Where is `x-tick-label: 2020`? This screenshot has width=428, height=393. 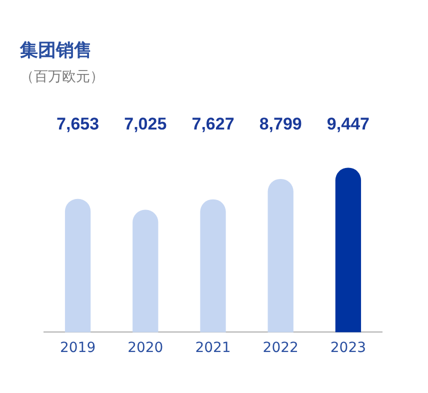
x-tick-label: 2020 is located at coordinates (146, 348).